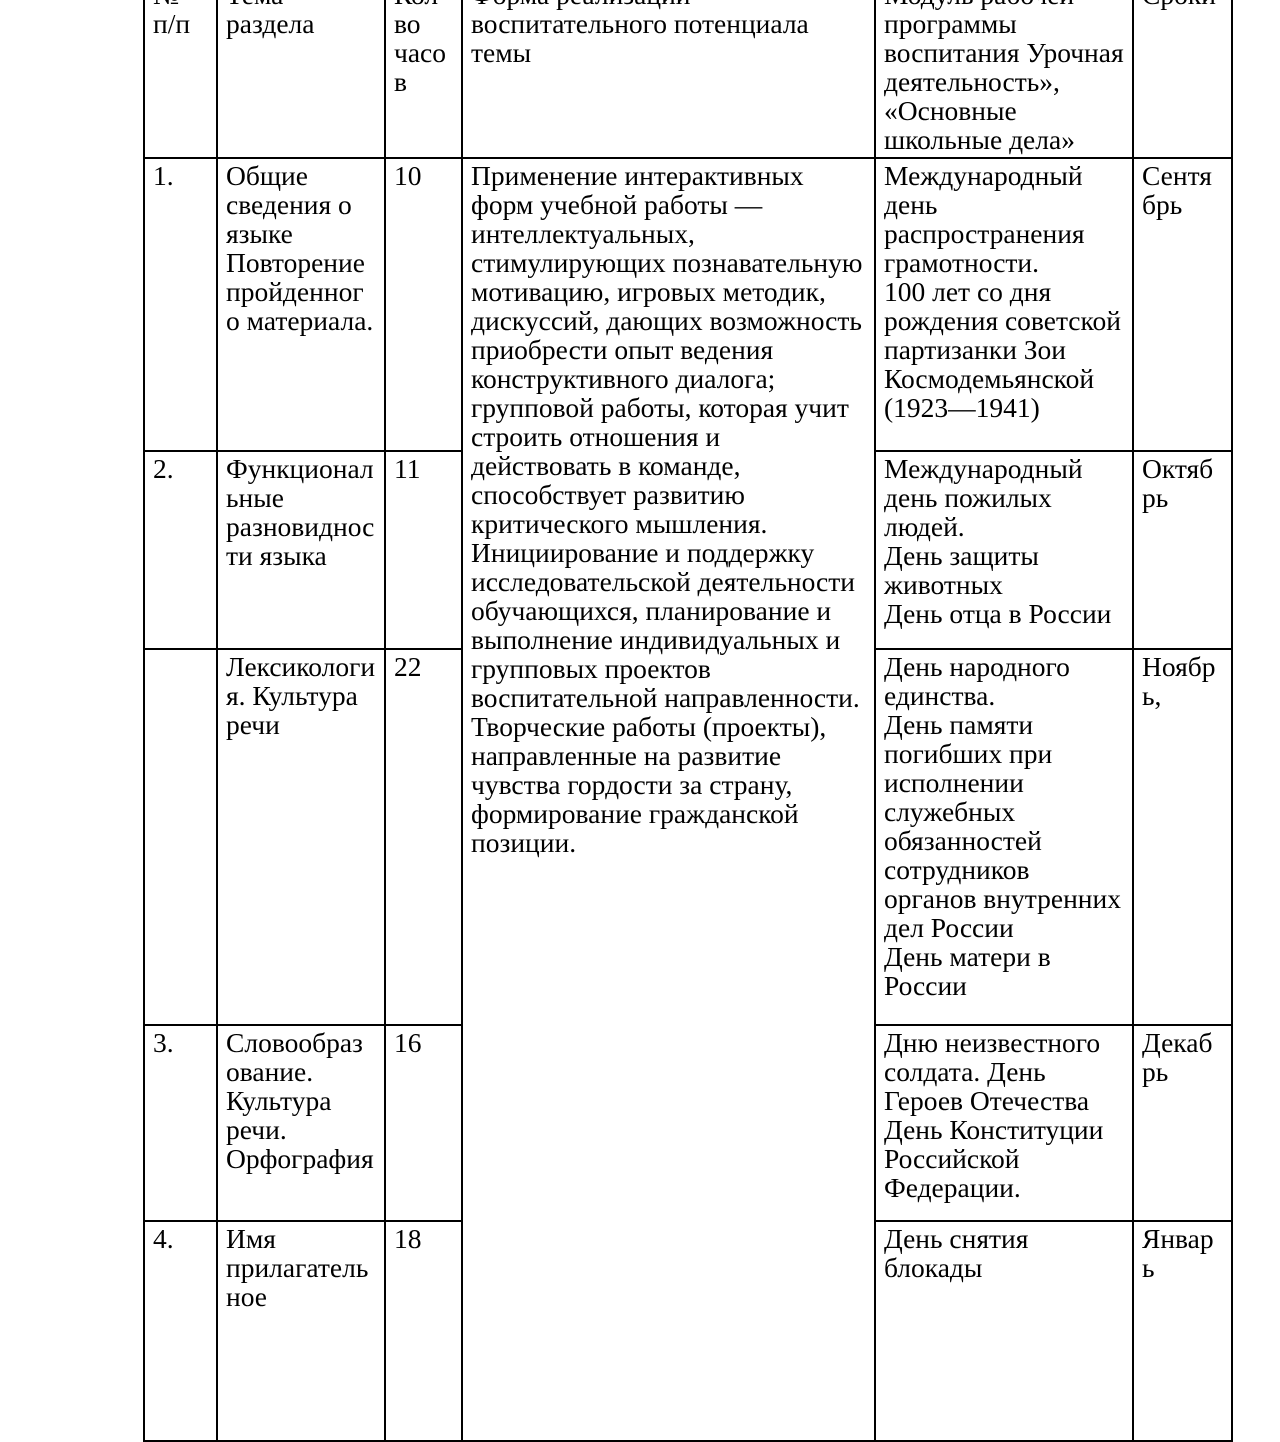 This screenshot has width=1280, height=1442. What do you see at coordinates (423, 304) in the screenshot?
I see `hours-cell: 10` at bounding box center [423, 304].